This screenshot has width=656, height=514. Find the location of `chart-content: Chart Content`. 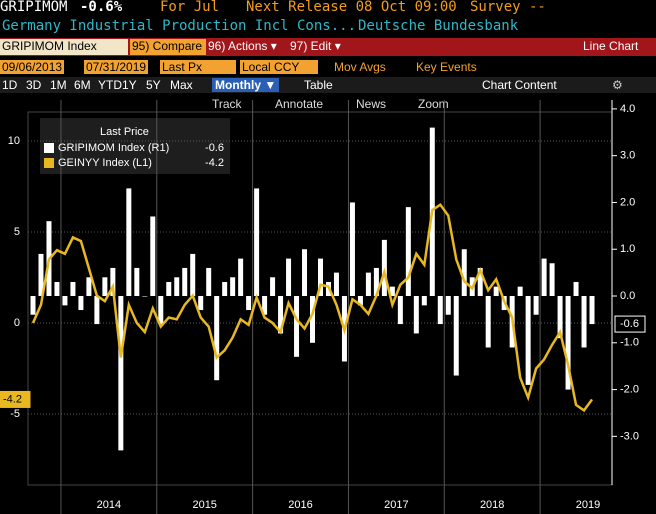

chart-content: Chart Content is located at coordinates (519, 85).